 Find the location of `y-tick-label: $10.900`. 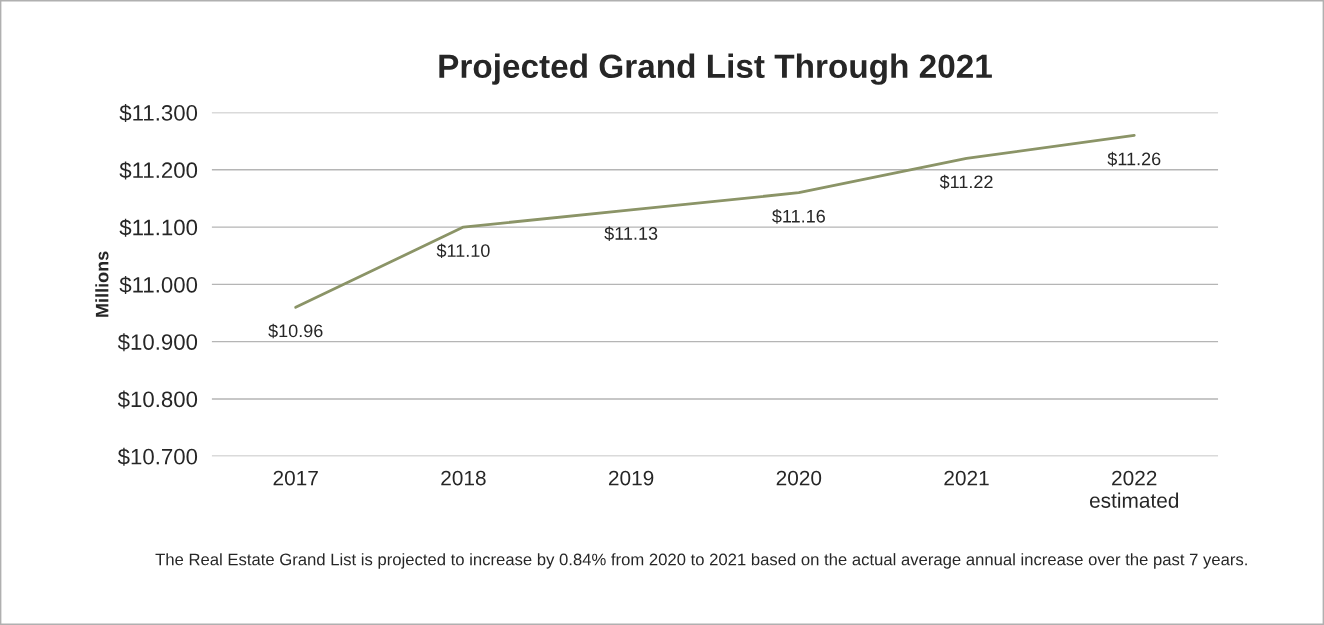

y-tick-label: $10.900 is located at coordinates (157, 342).